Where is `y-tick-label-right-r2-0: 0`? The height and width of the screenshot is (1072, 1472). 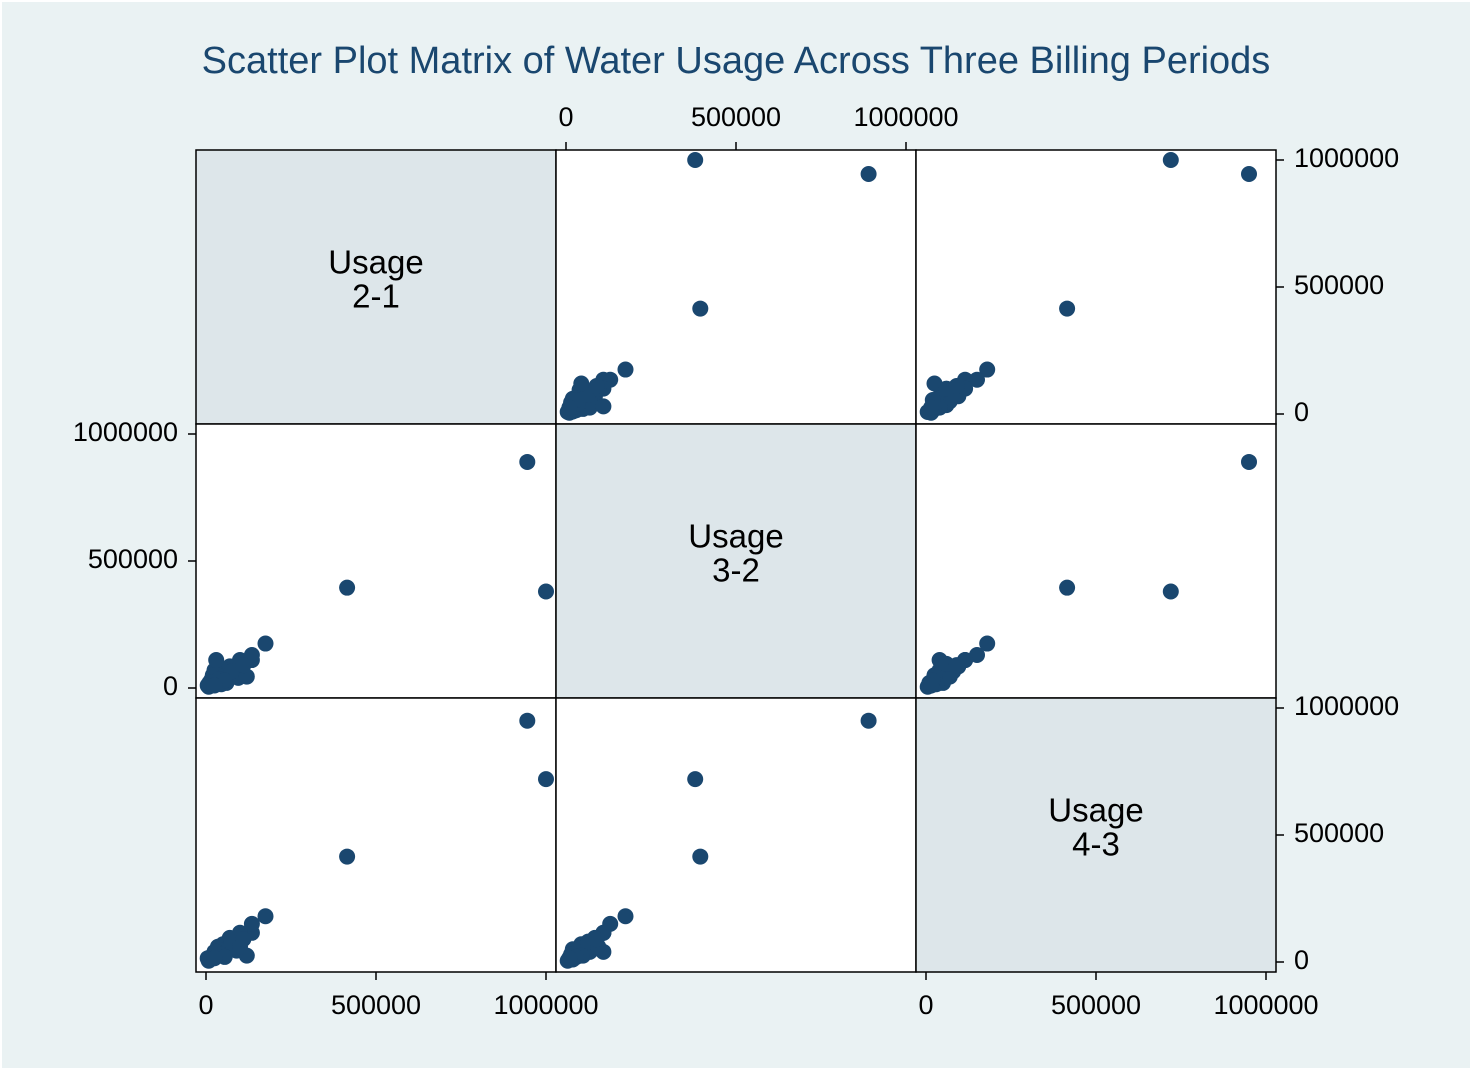 y-tick-label-right-r2-0: 0 is located at coordinates (1301, 960).